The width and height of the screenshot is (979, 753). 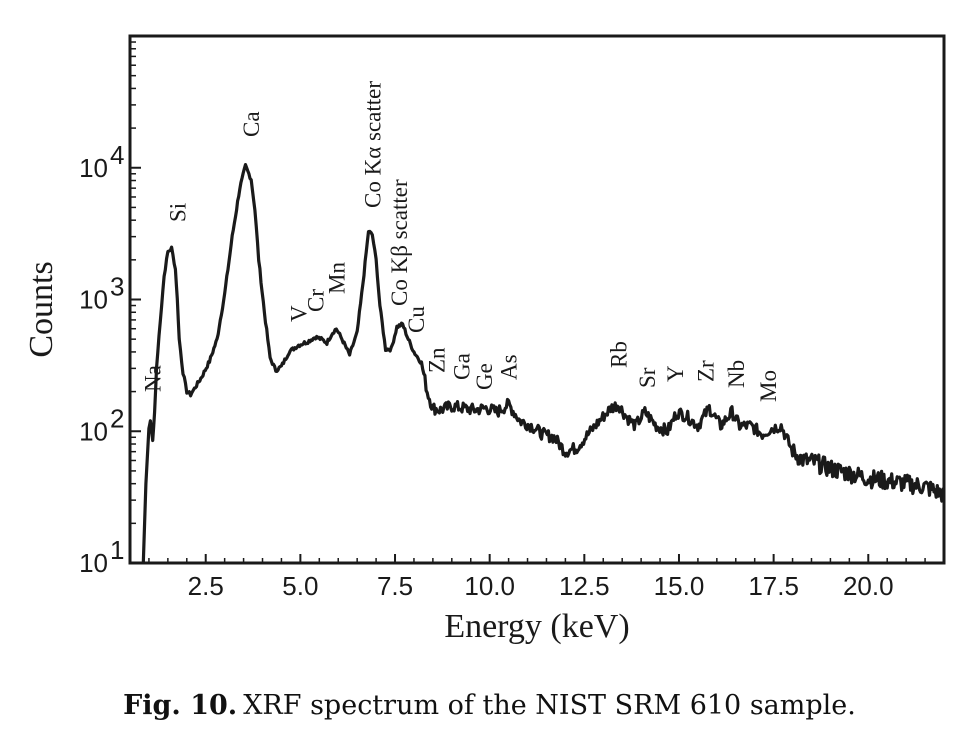 What do you see at coordinates (177, 212) in the screenshot?
I see `peak-label: Si` at bounding box center [177, 212].